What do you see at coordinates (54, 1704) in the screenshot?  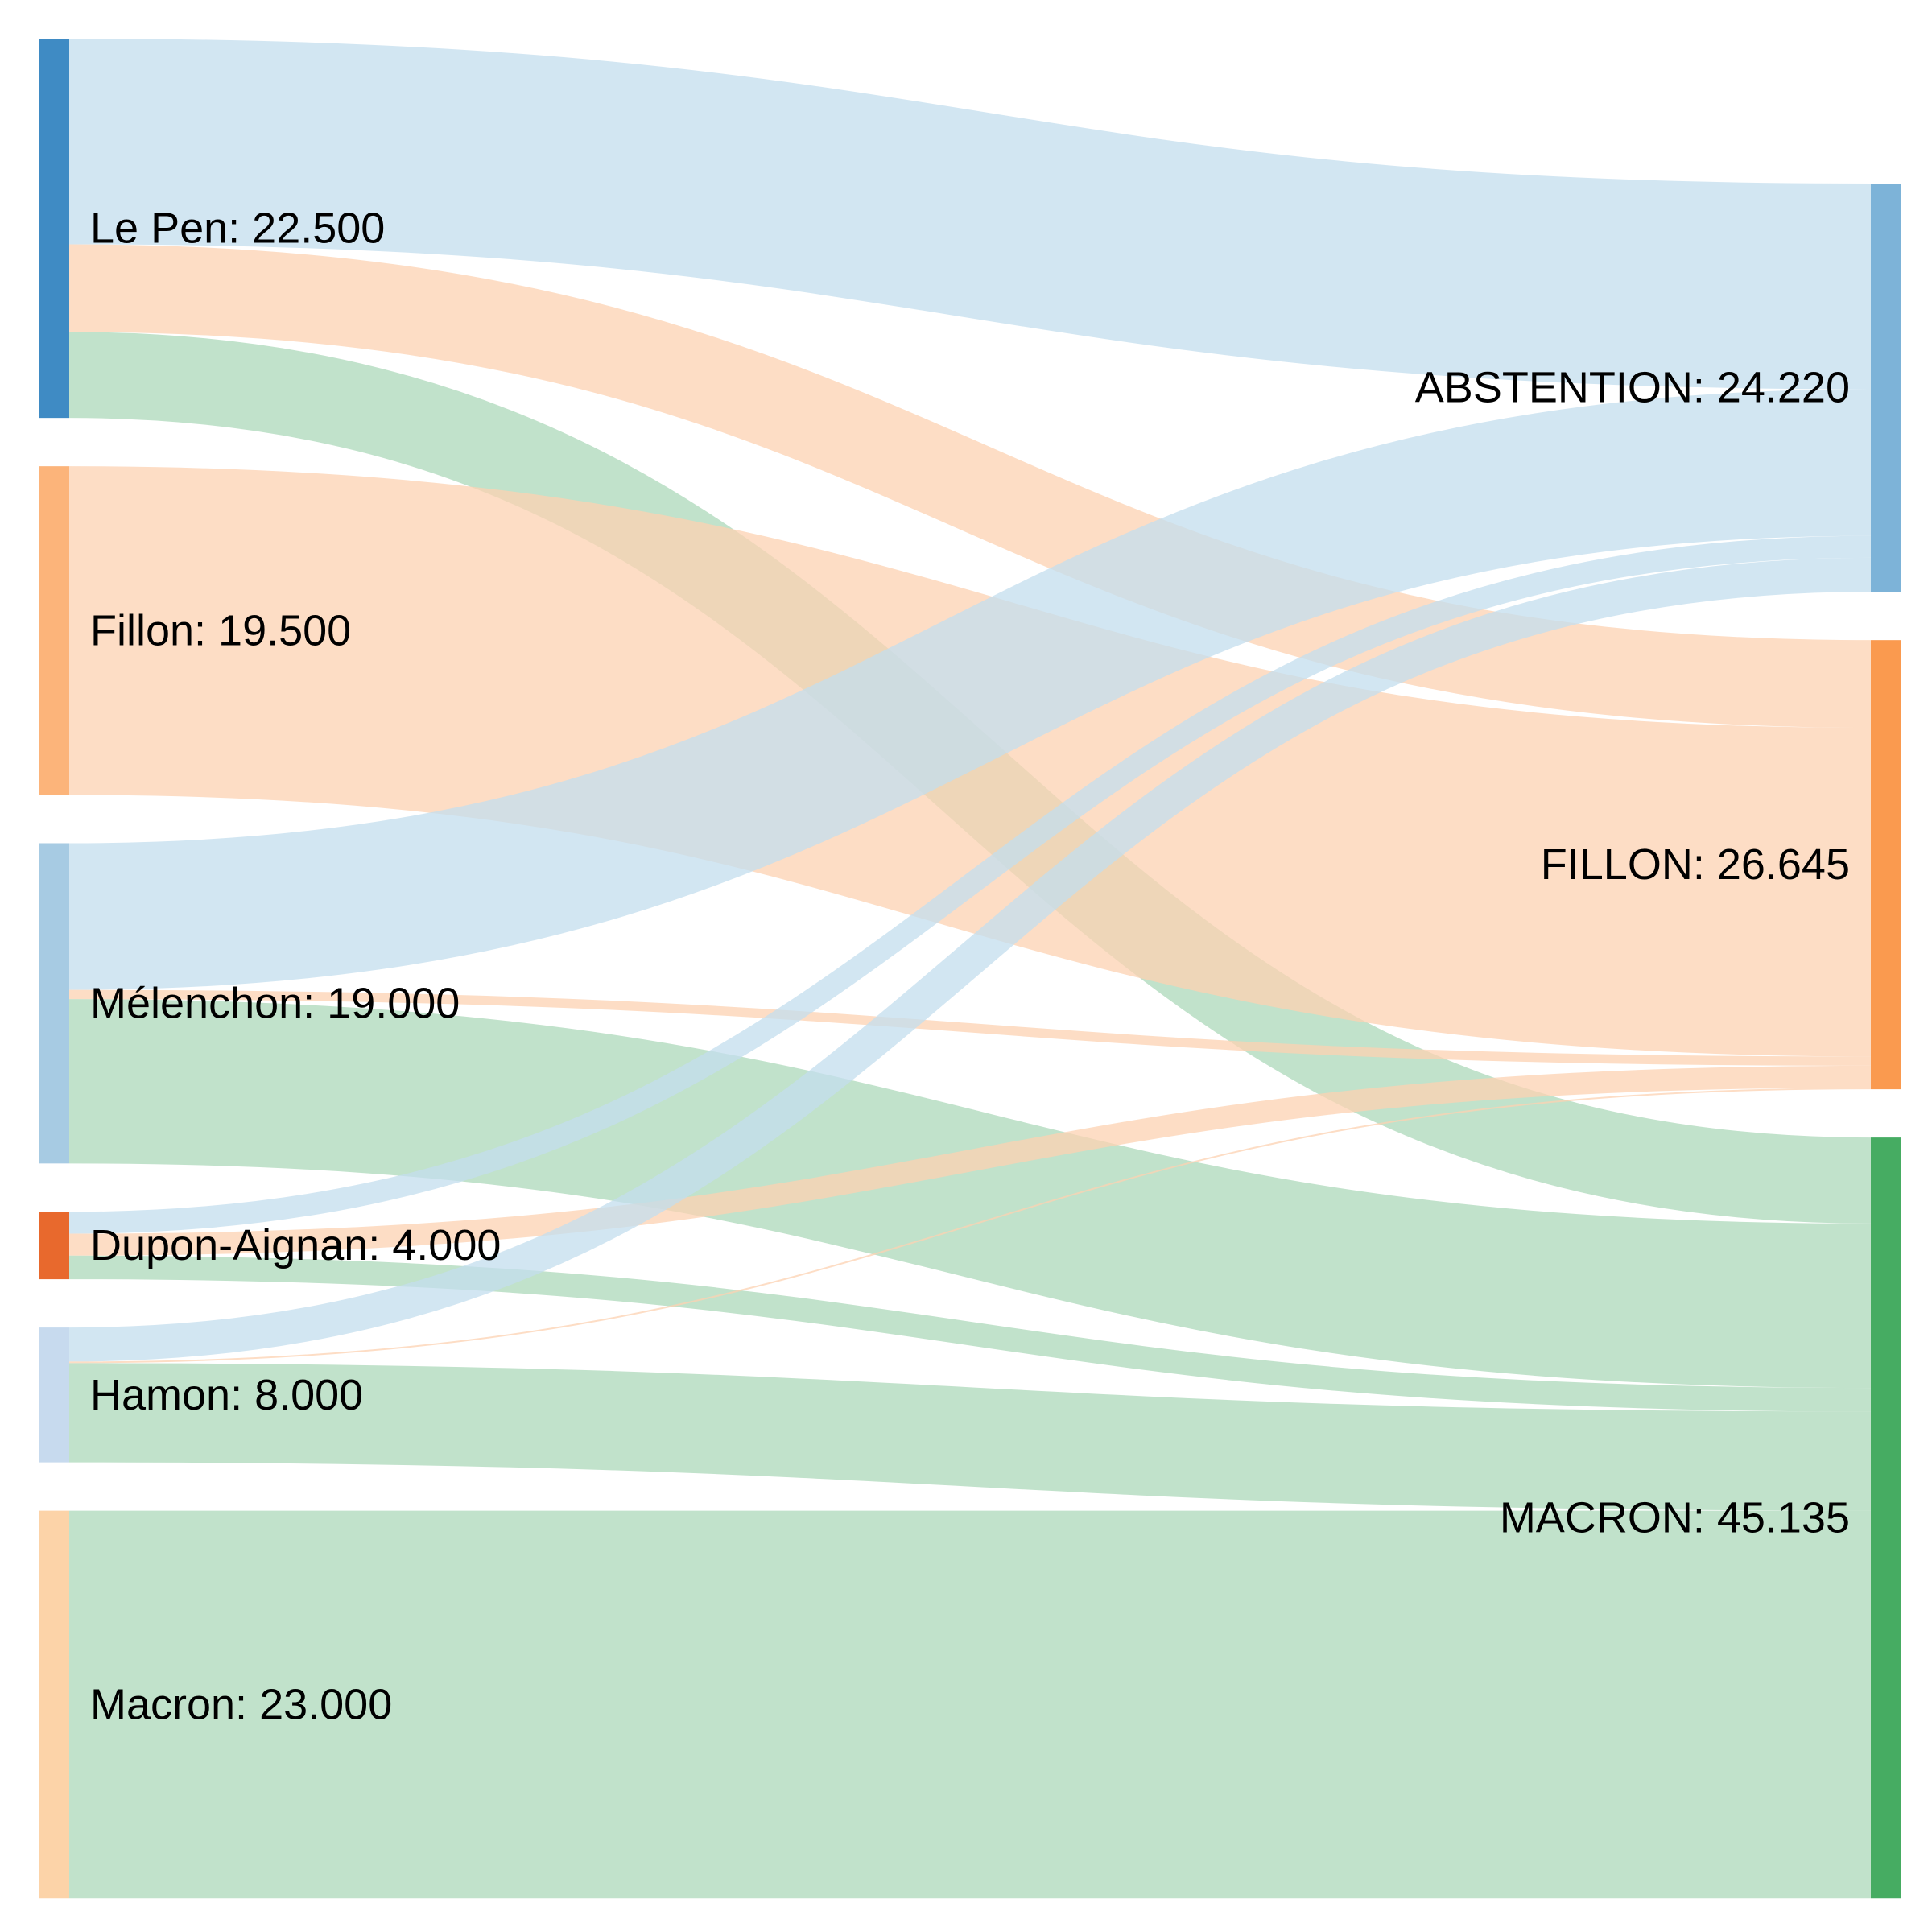 I see `source-node-macron` at bounding box center [54, 1704].